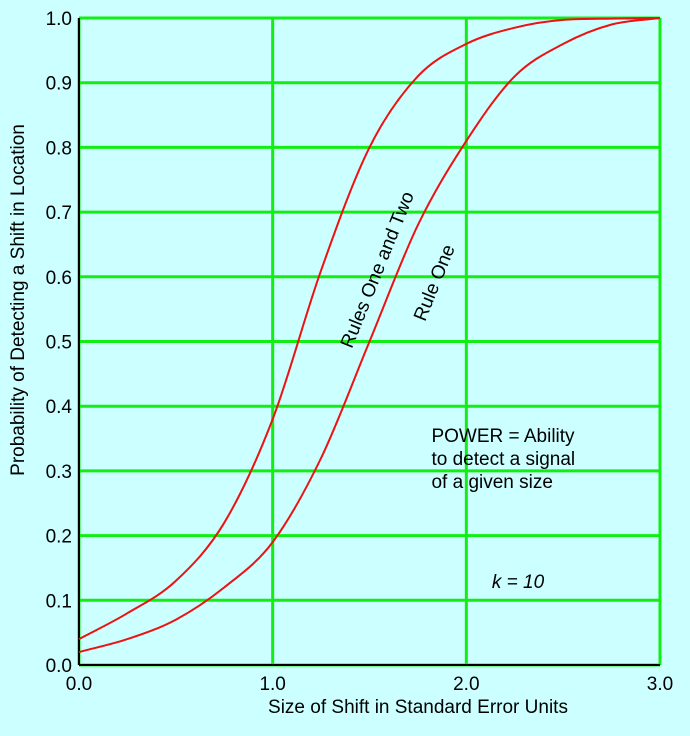 This screenshot has width=690, height=736. What do you see at coordinates (491, 482) in the screenshot?
I see `power-annotation-line-2: of a given size` at bounding box center [491, 482].